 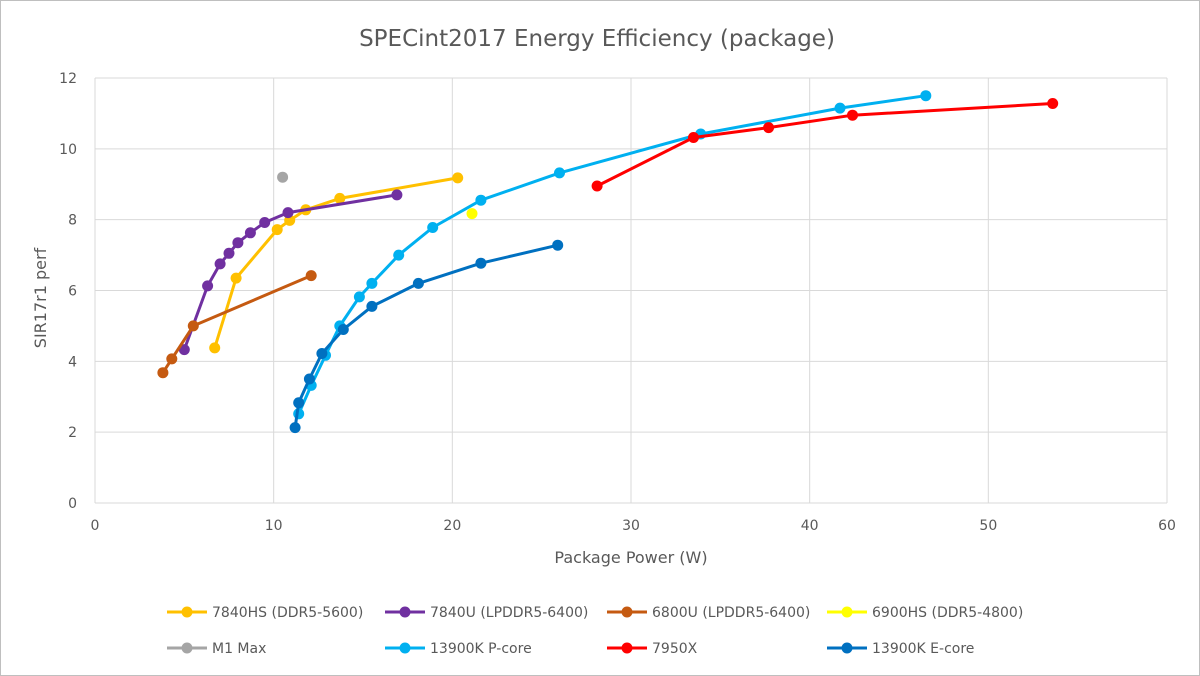 I want to click on legend-label: 13900K E-core, so click(x=923, y=649).